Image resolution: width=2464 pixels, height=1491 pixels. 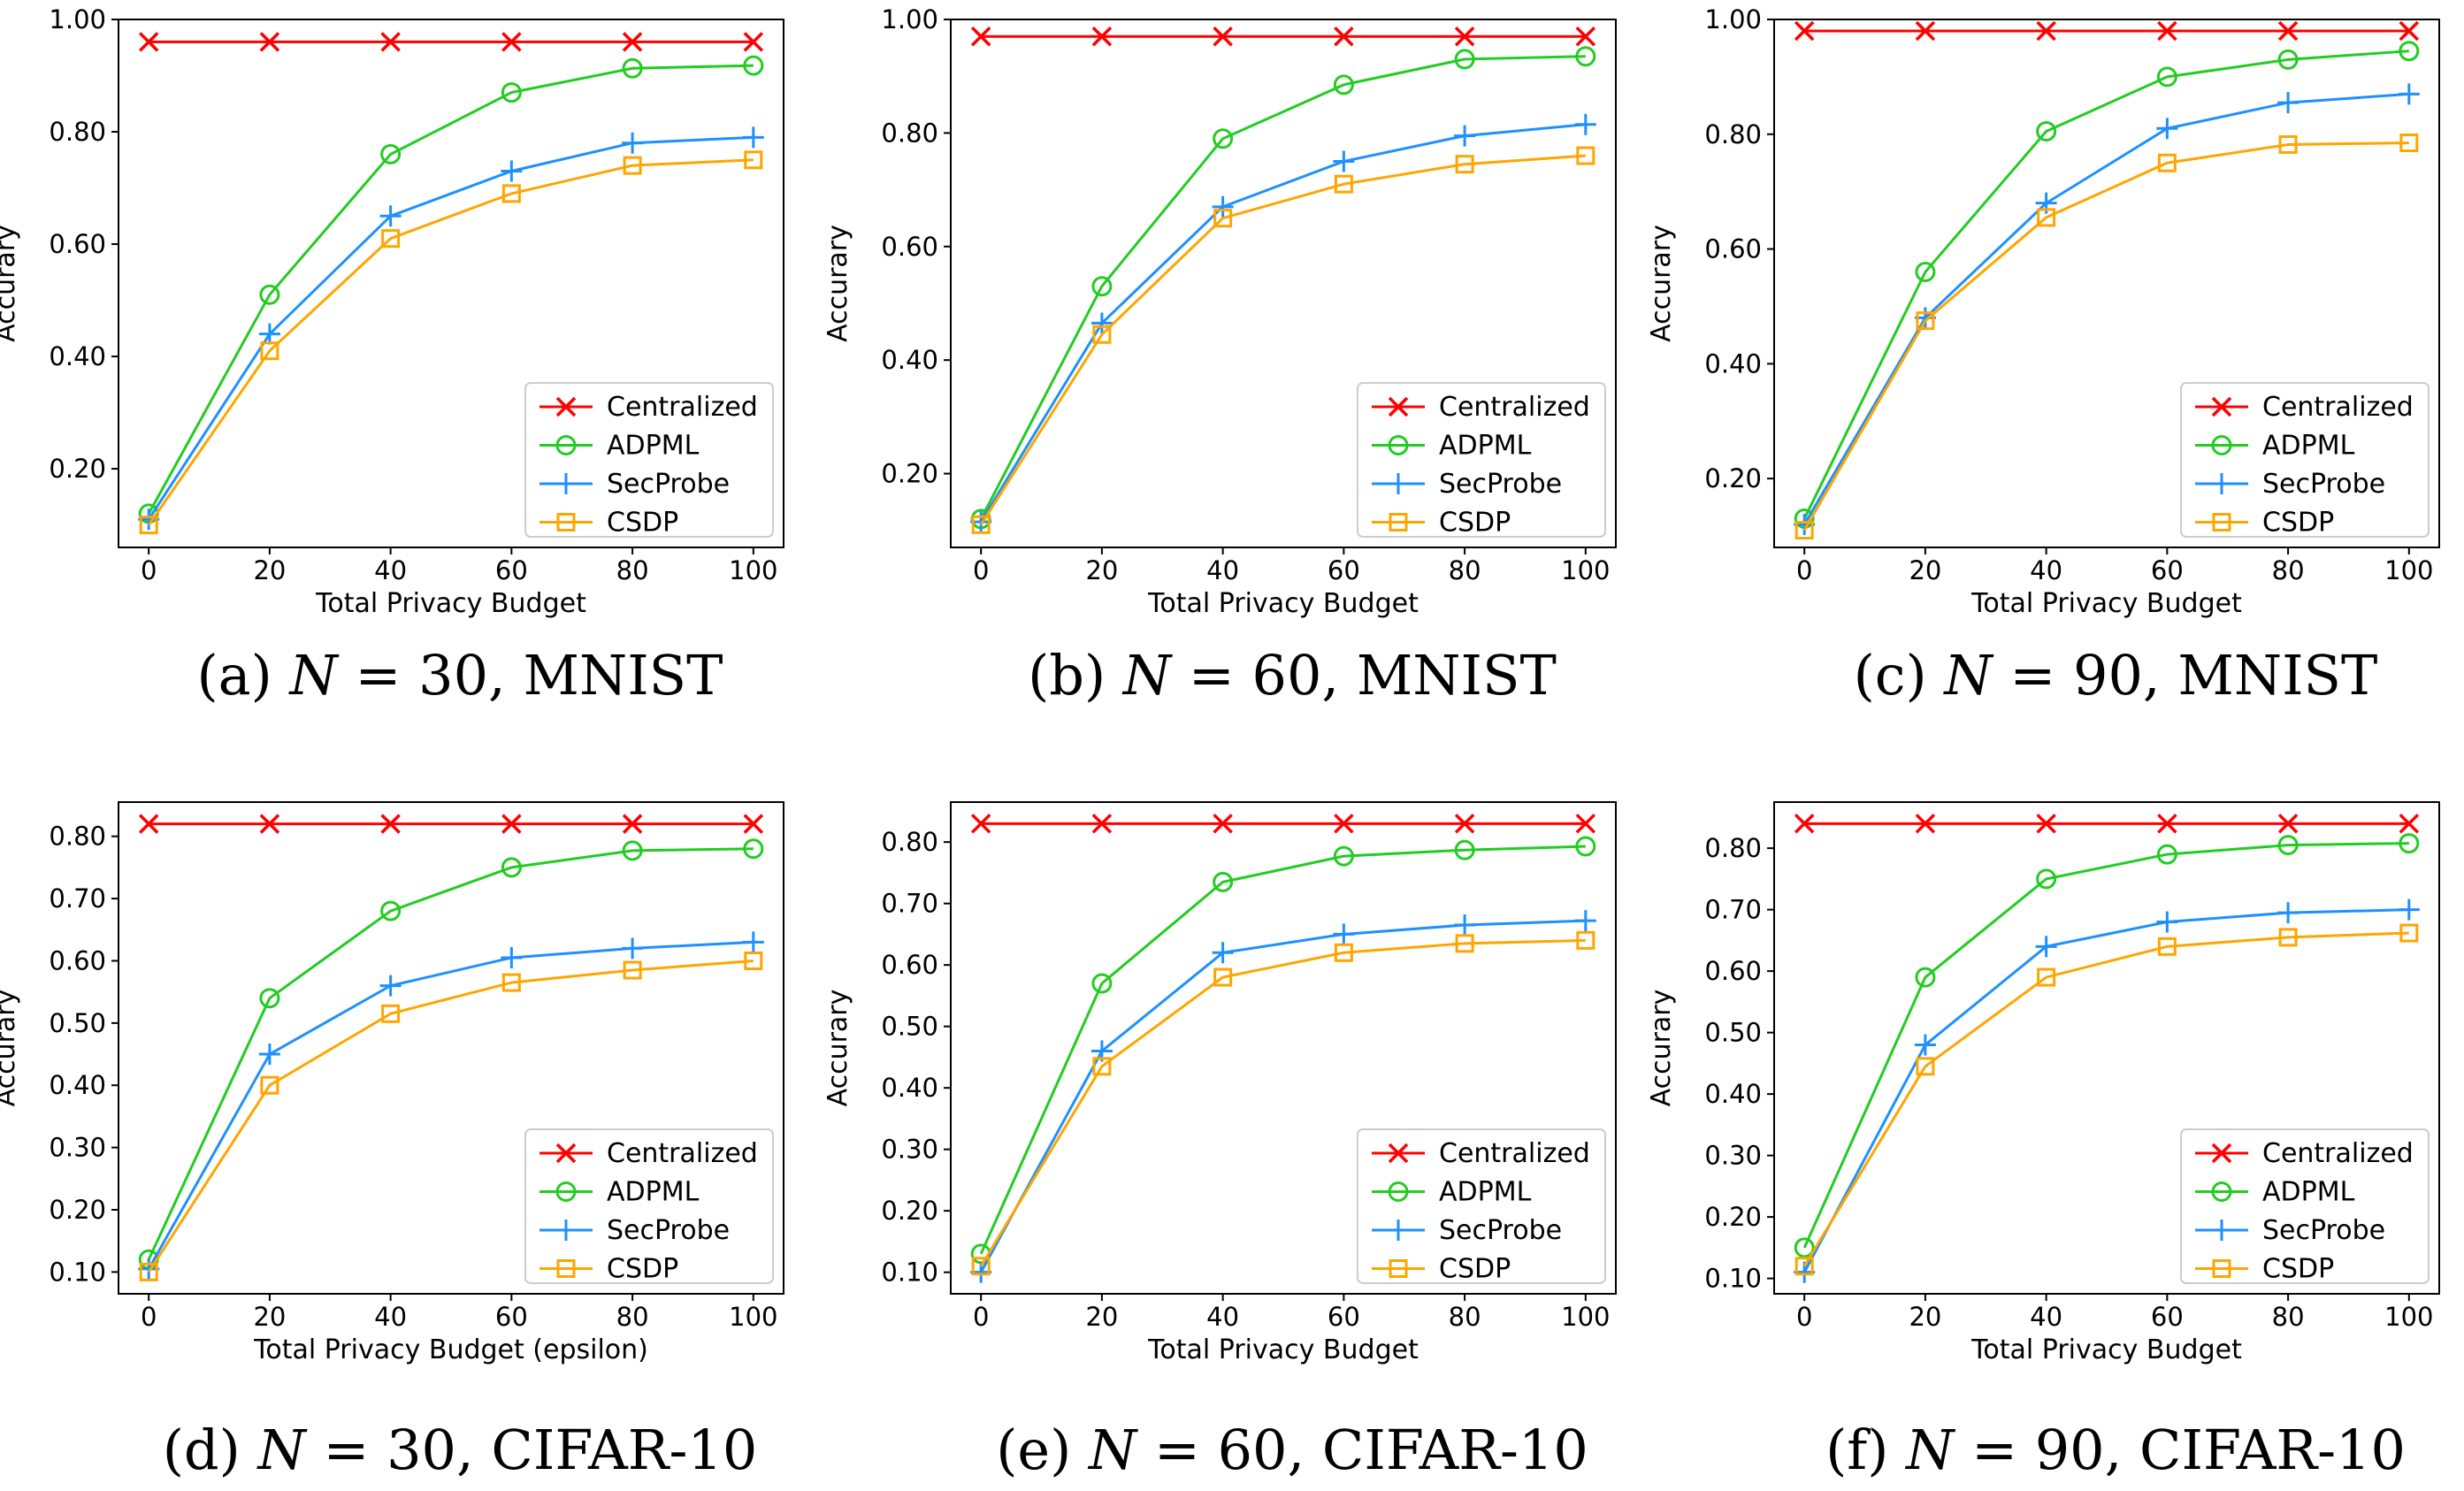 I want to click on legend-label-adpml: ADPML, so click(x=653, y=1193).